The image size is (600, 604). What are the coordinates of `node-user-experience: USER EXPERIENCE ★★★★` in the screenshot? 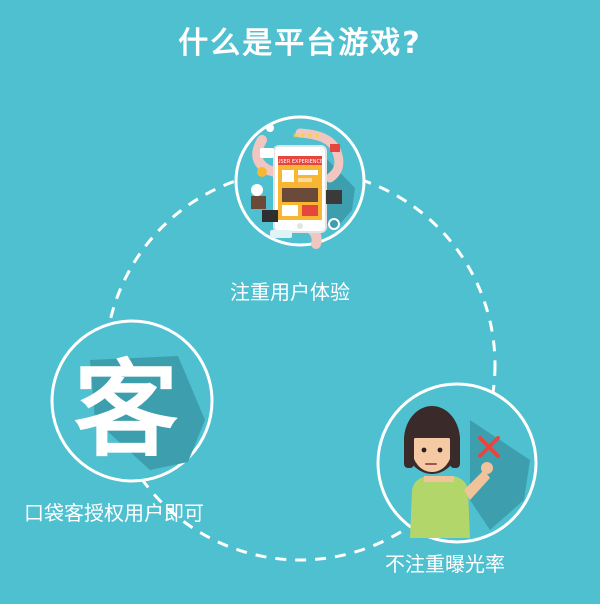 It's located at (300, 182).